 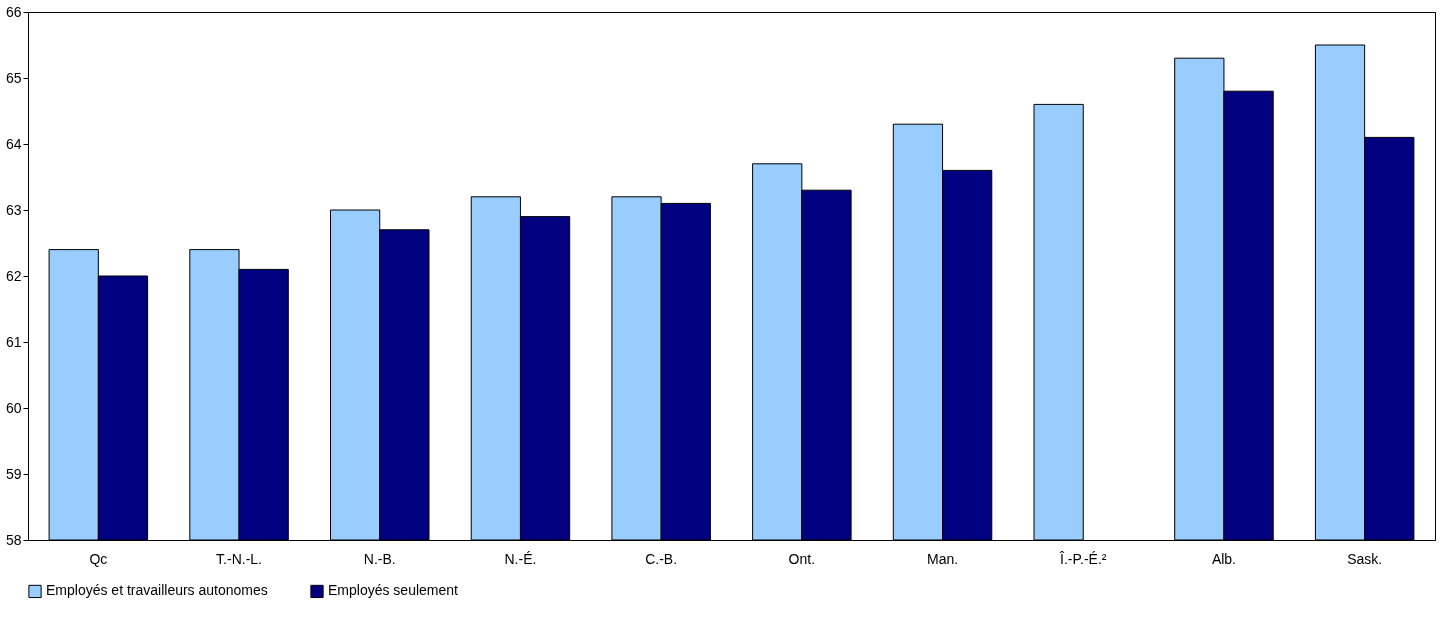 I want to click on y-tick-label: 58, so click(x=13, y=539).